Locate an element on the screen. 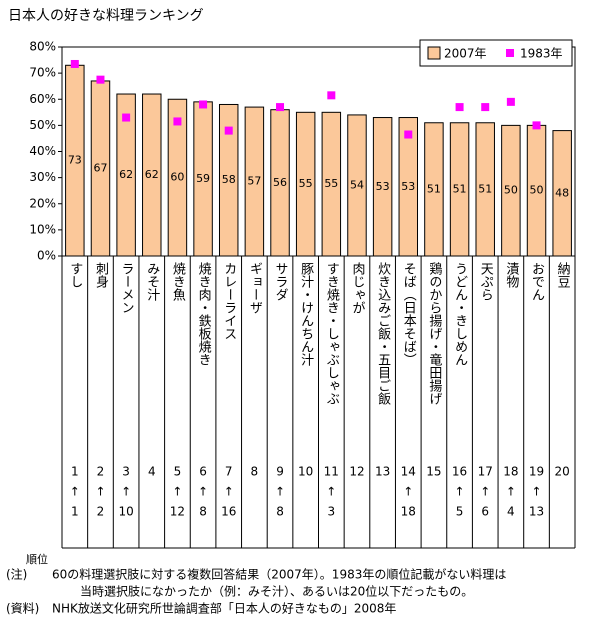 The width and height of the screenshot is (598, 619). rank-2007: 2 is located at coordinates (101, 472).